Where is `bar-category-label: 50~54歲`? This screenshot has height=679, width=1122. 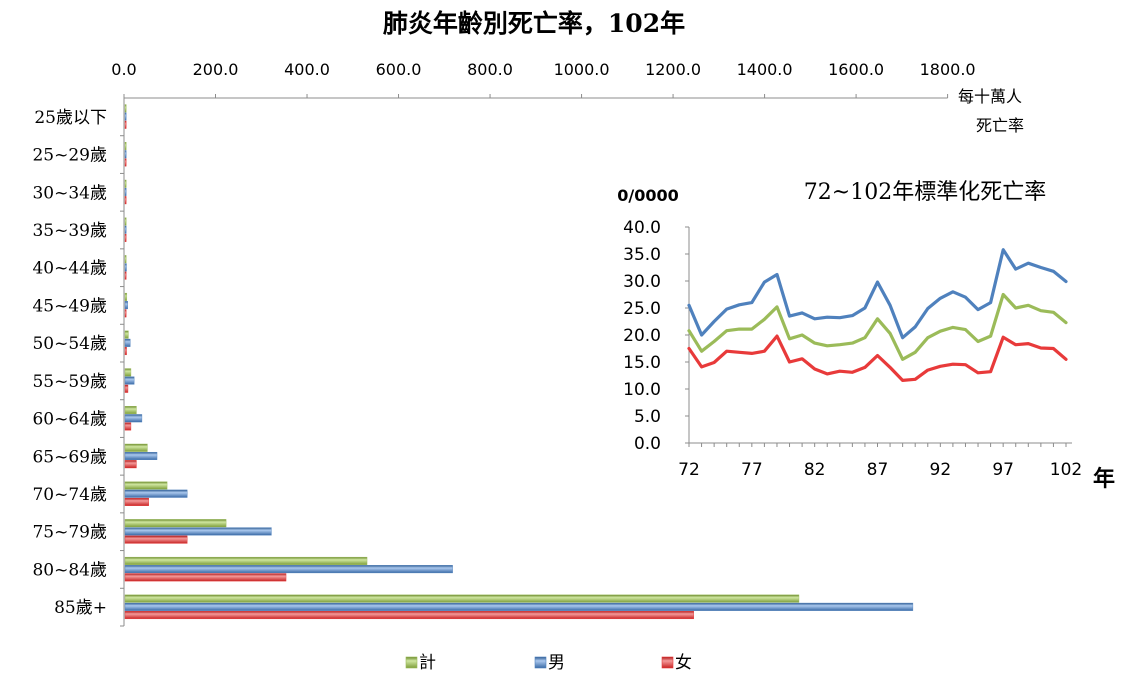 bar-category-label: 50~54歲 is located at coordinates (69, 344).